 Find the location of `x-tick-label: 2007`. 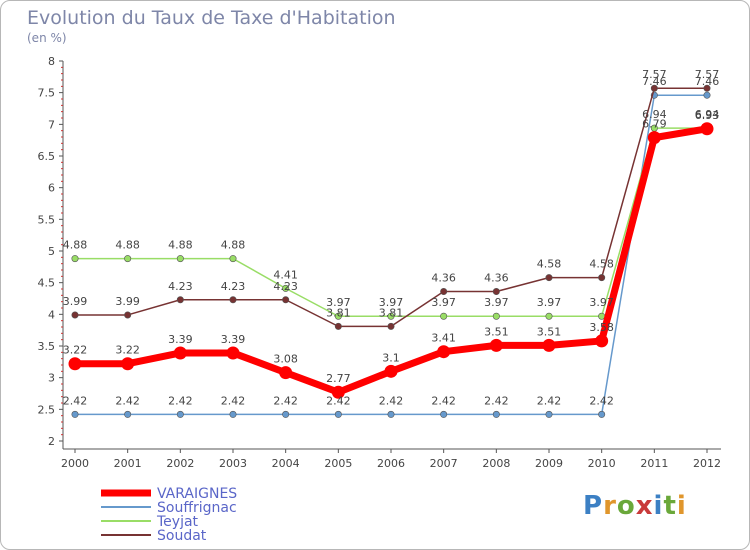

x-tick-label: 2007 is located at coordinates (444, 463).